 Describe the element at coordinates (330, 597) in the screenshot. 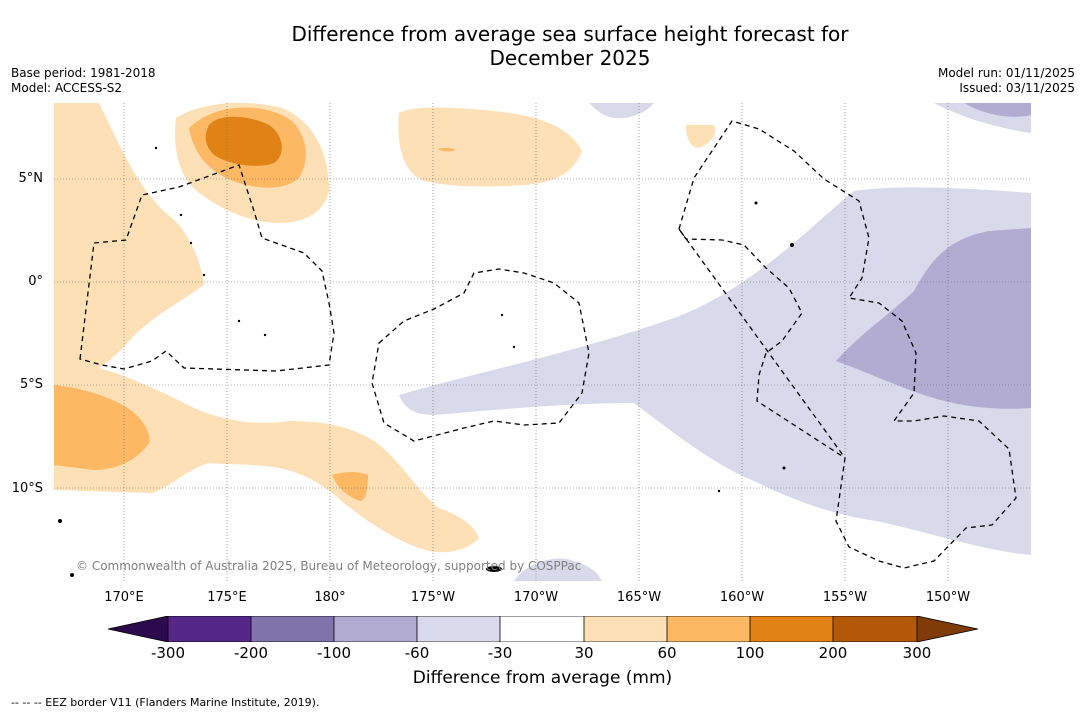

I see `lon-label-180: 180°` at that location.